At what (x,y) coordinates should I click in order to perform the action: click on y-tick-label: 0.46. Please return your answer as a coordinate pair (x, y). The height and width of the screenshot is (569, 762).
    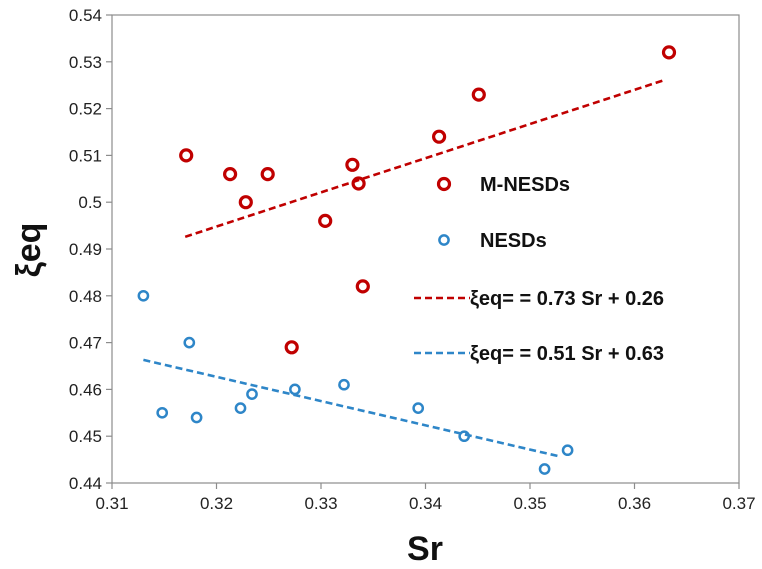
    Looking at the image, I should click on (85, 389).